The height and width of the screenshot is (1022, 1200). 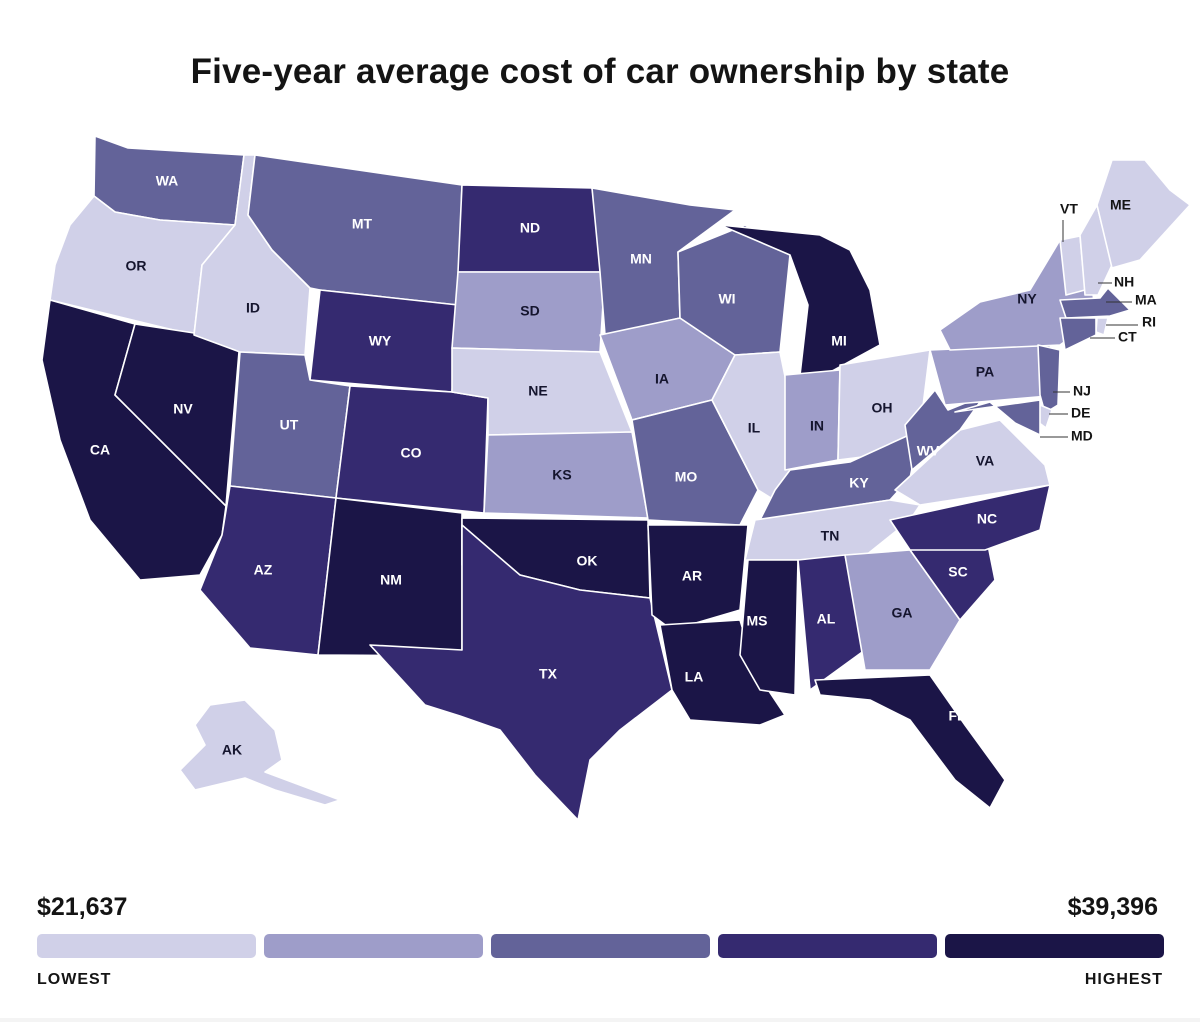 I want to click on state-label-la: LA, so click(x=694, y=677).